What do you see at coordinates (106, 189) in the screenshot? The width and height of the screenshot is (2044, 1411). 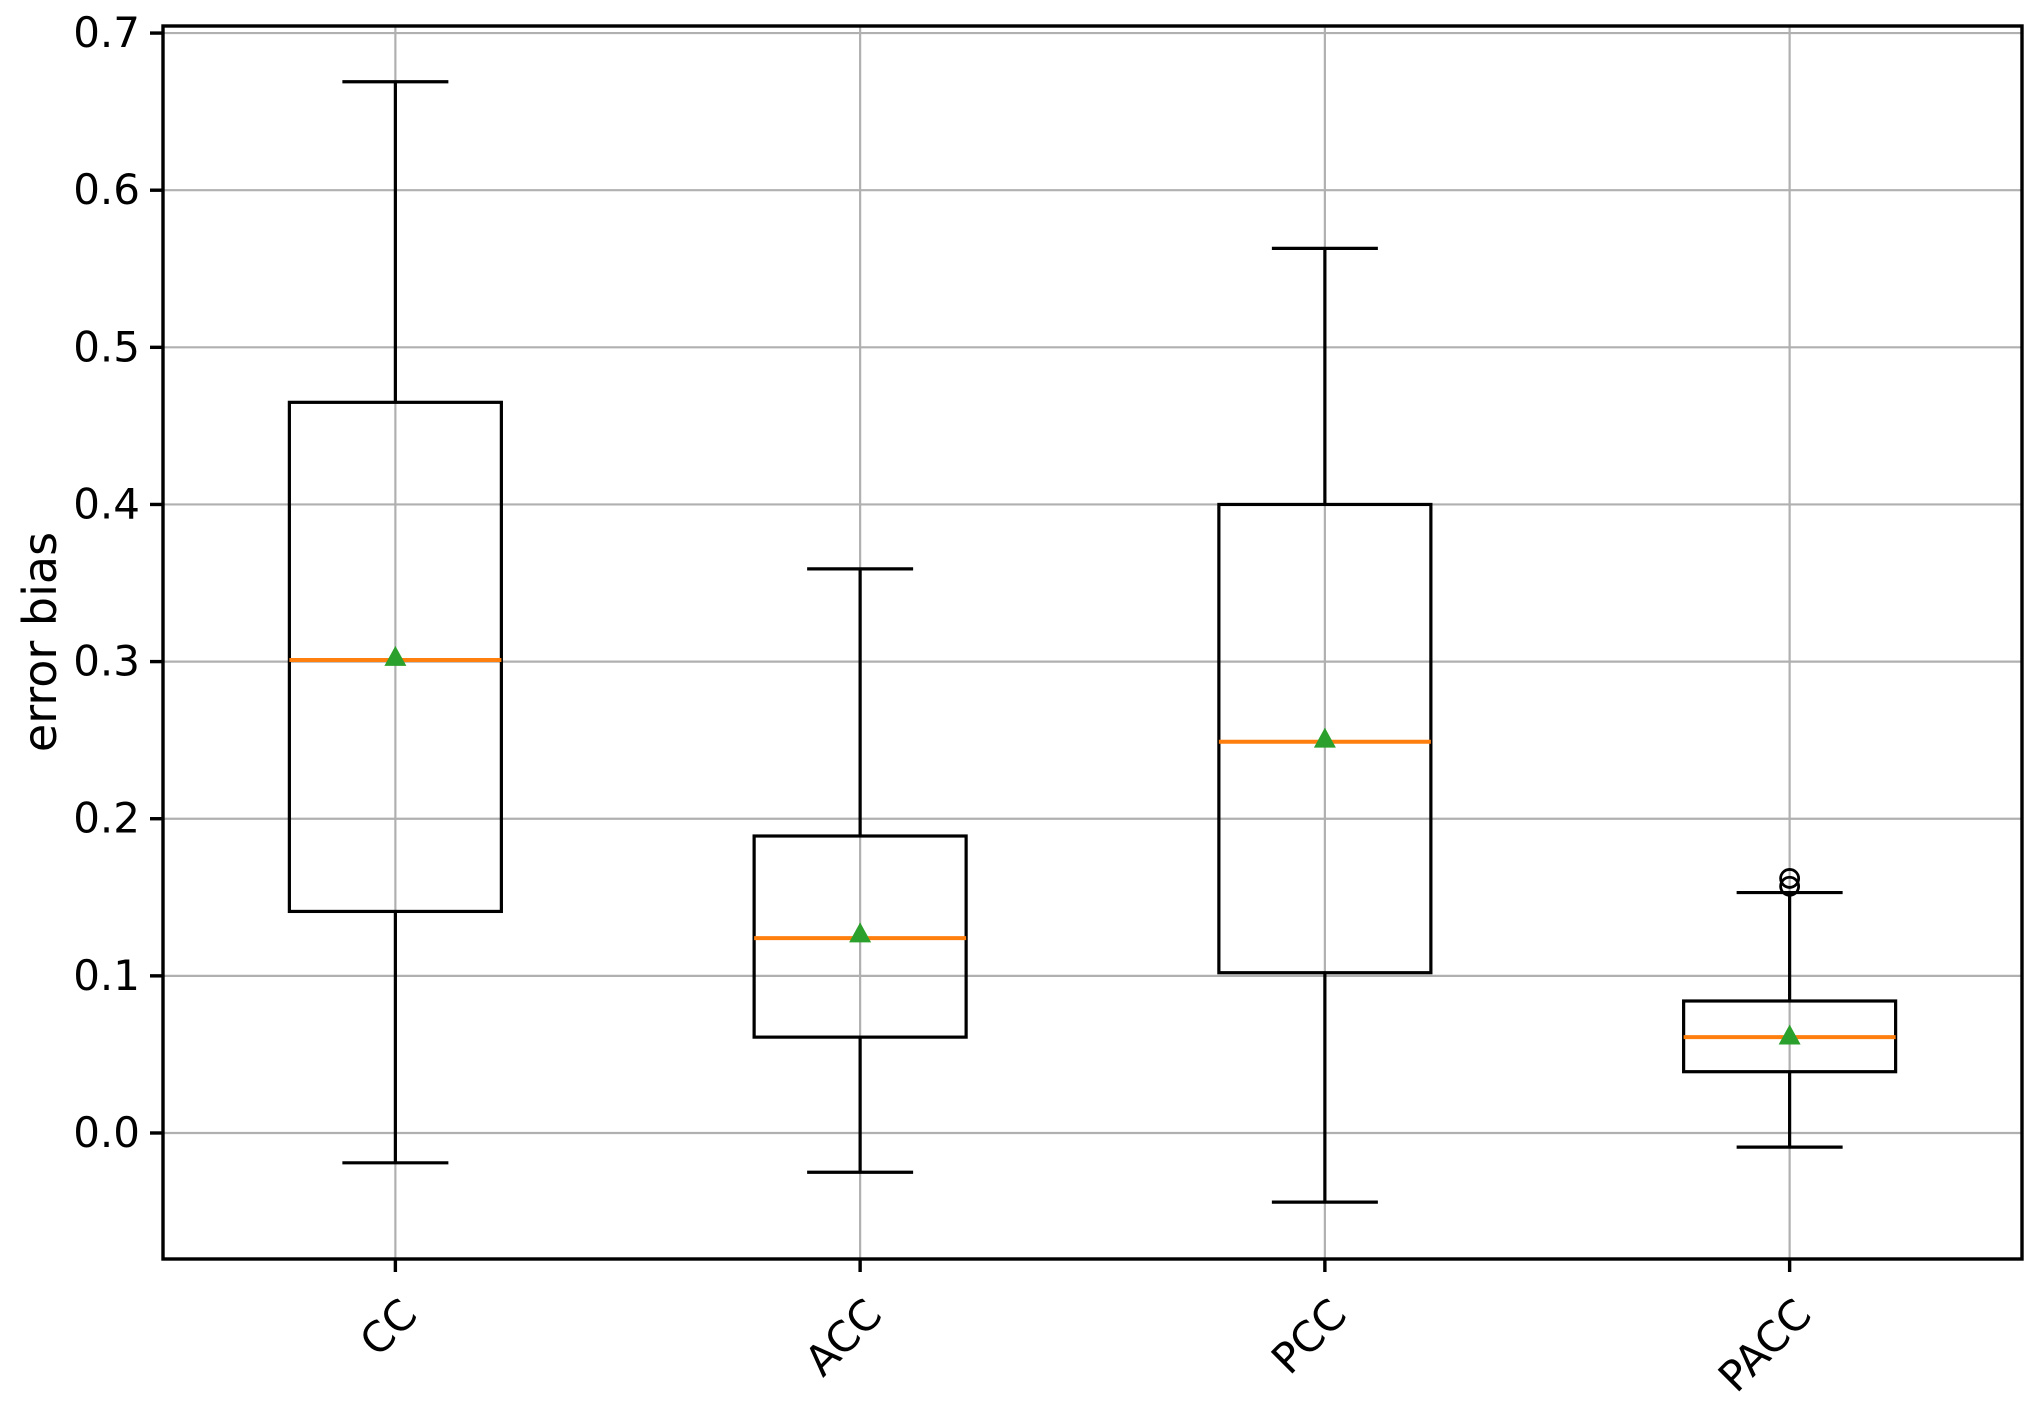 I see `y-tick-label: 0.6` at bounding box center [106, 189].